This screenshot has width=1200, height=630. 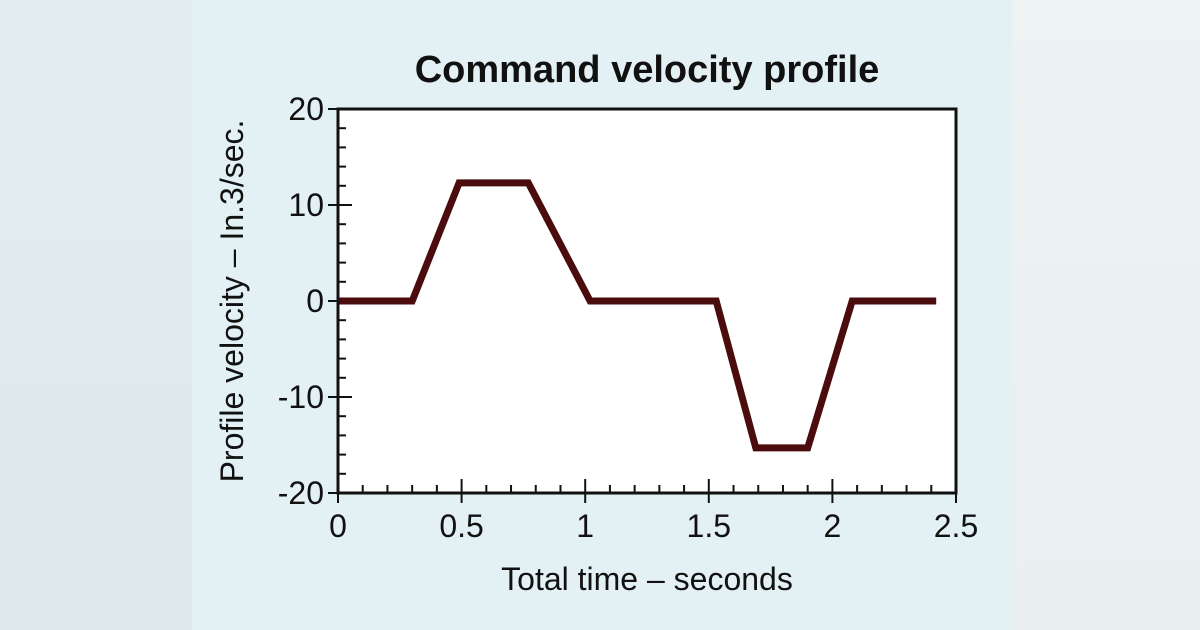 I want to click on y-tick-label: 20, so click(x=306, y=109).